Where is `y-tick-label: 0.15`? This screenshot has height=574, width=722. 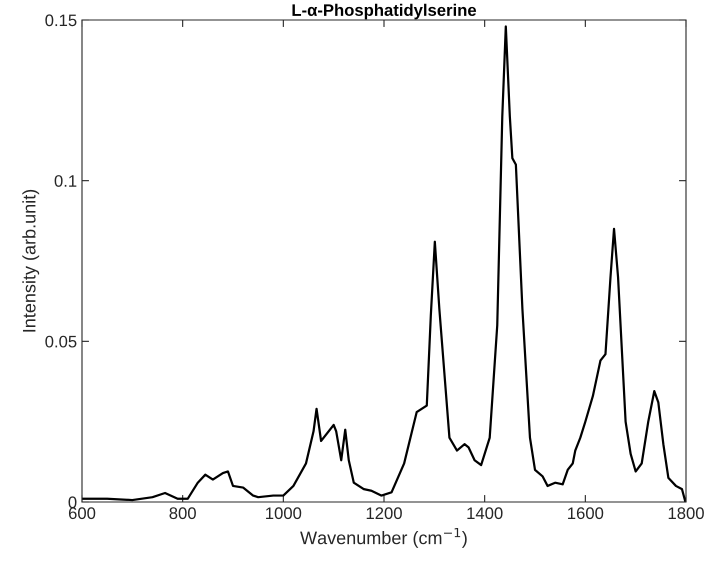
y-tick-label: 0.15 is located at coordinates (60, 20).